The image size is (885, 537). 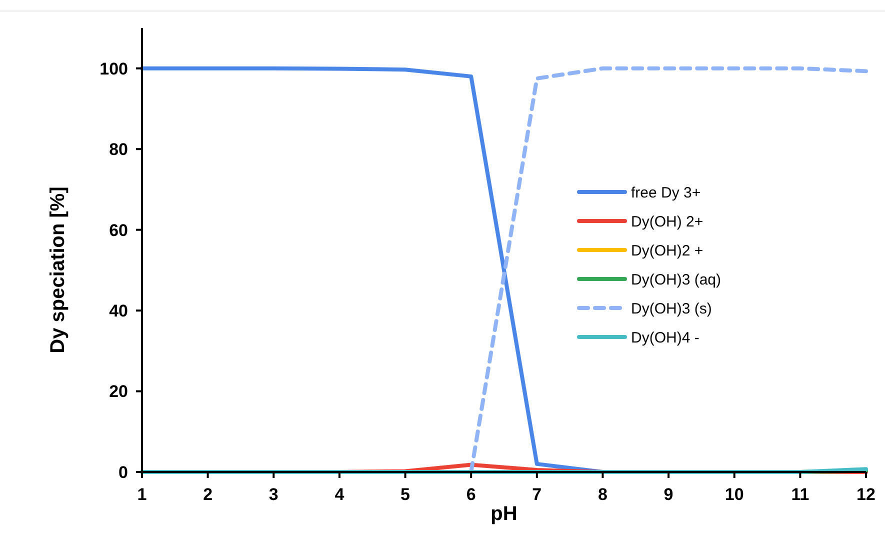 I want to click on legend-label: Dy(OH)4 -, so click(x=665, y=337).